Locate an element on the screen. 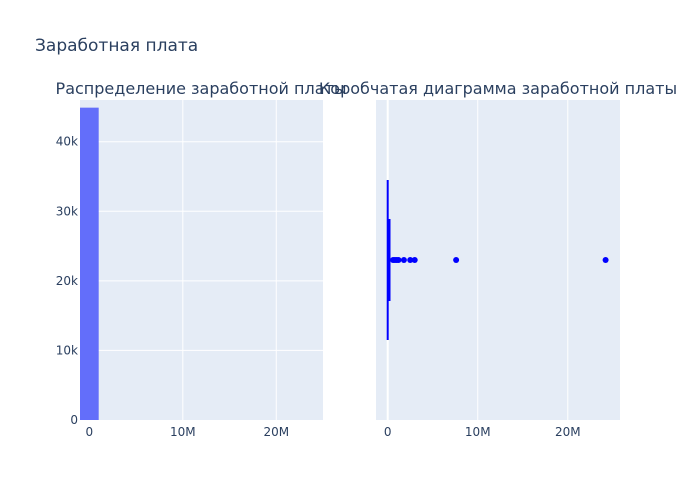 This screenshot has width=700, height=500. boxplot-x-tick-label: 10M is located at coordinates (478, 432).